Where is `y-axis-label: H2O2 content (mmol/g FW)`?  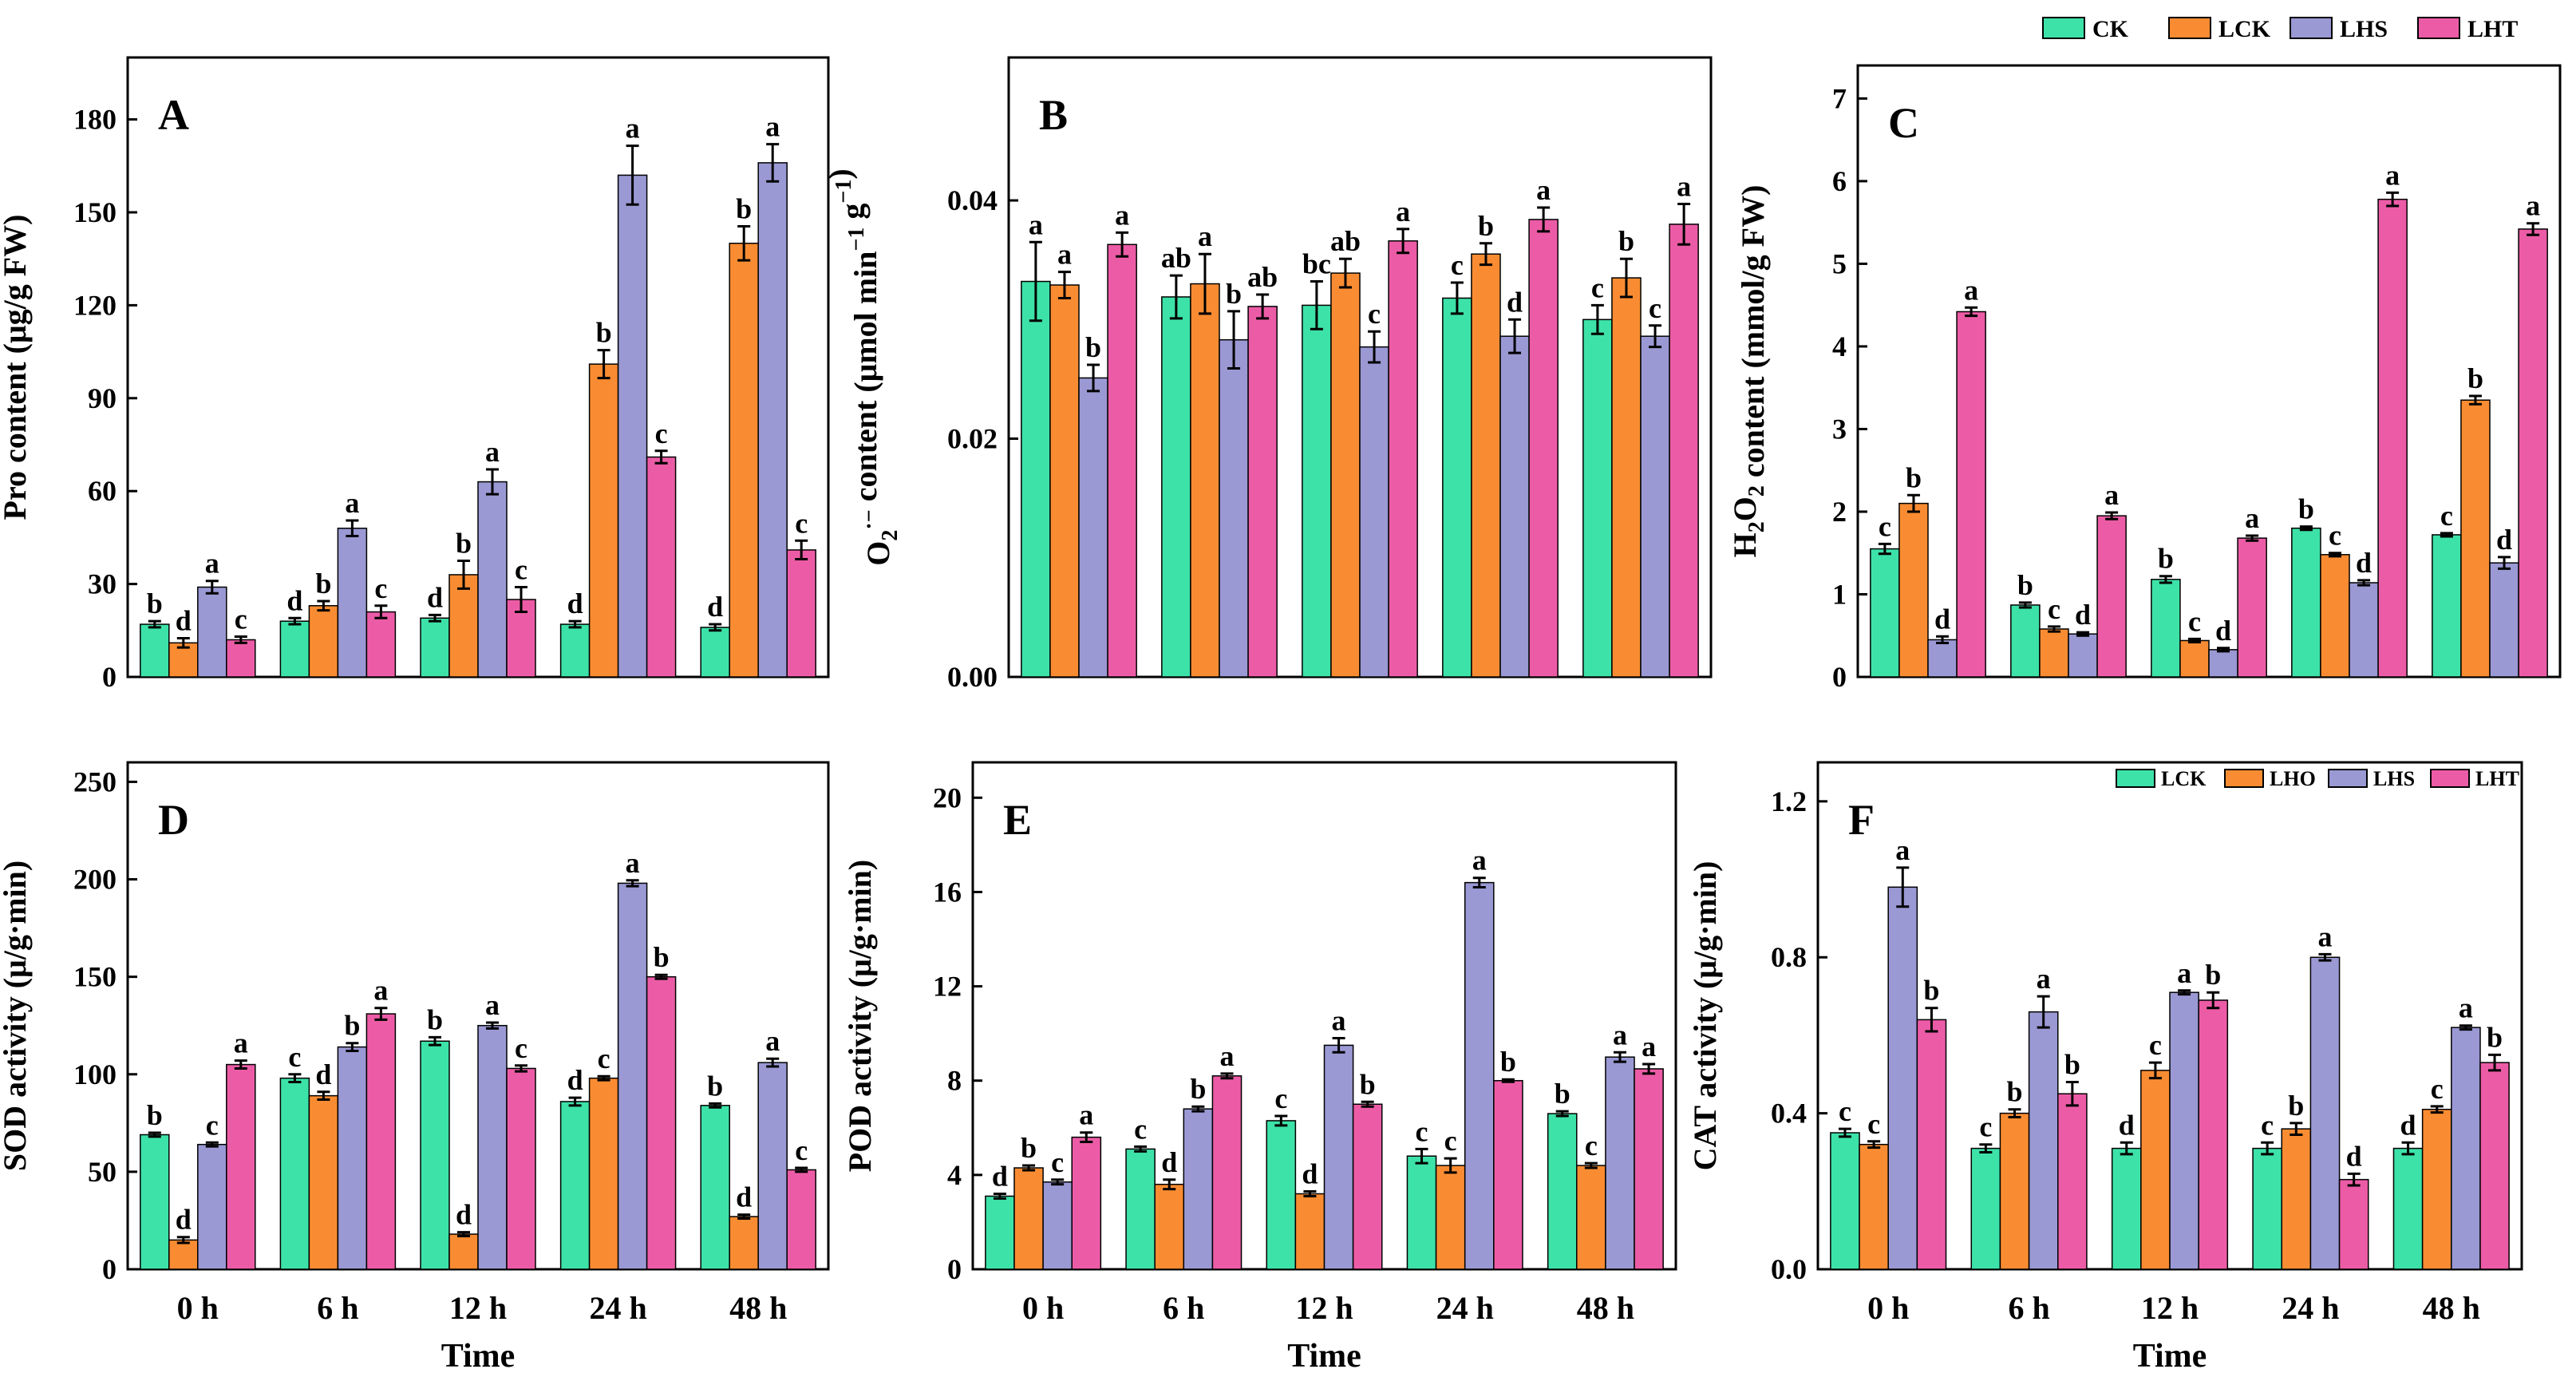 y-axis-label: H2O2 content (mmol/g FW) is located at coordinates (1749, 371).